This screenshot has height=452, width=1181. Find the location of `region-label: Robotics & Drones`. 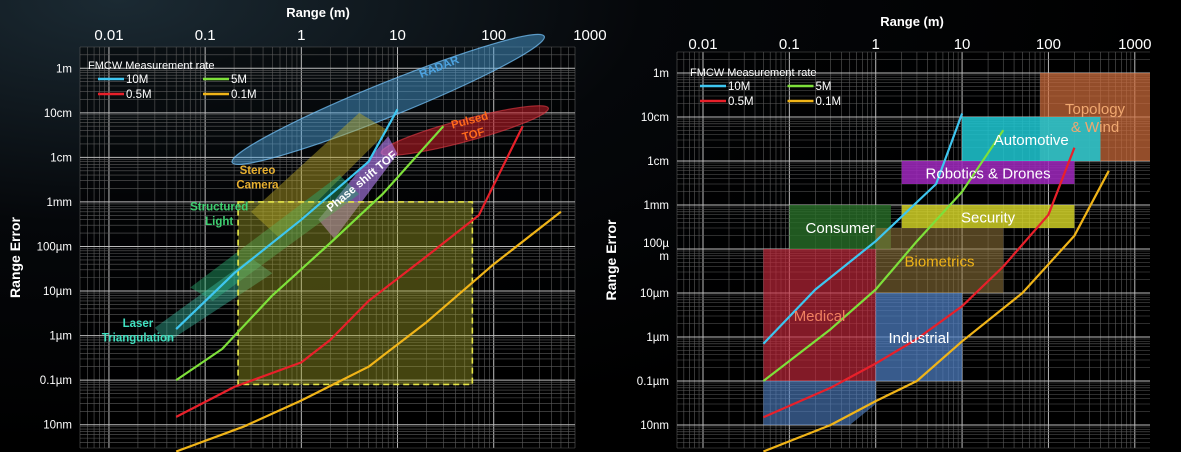

region-label: Robotics & Drones is located at coordinates (988, 173).